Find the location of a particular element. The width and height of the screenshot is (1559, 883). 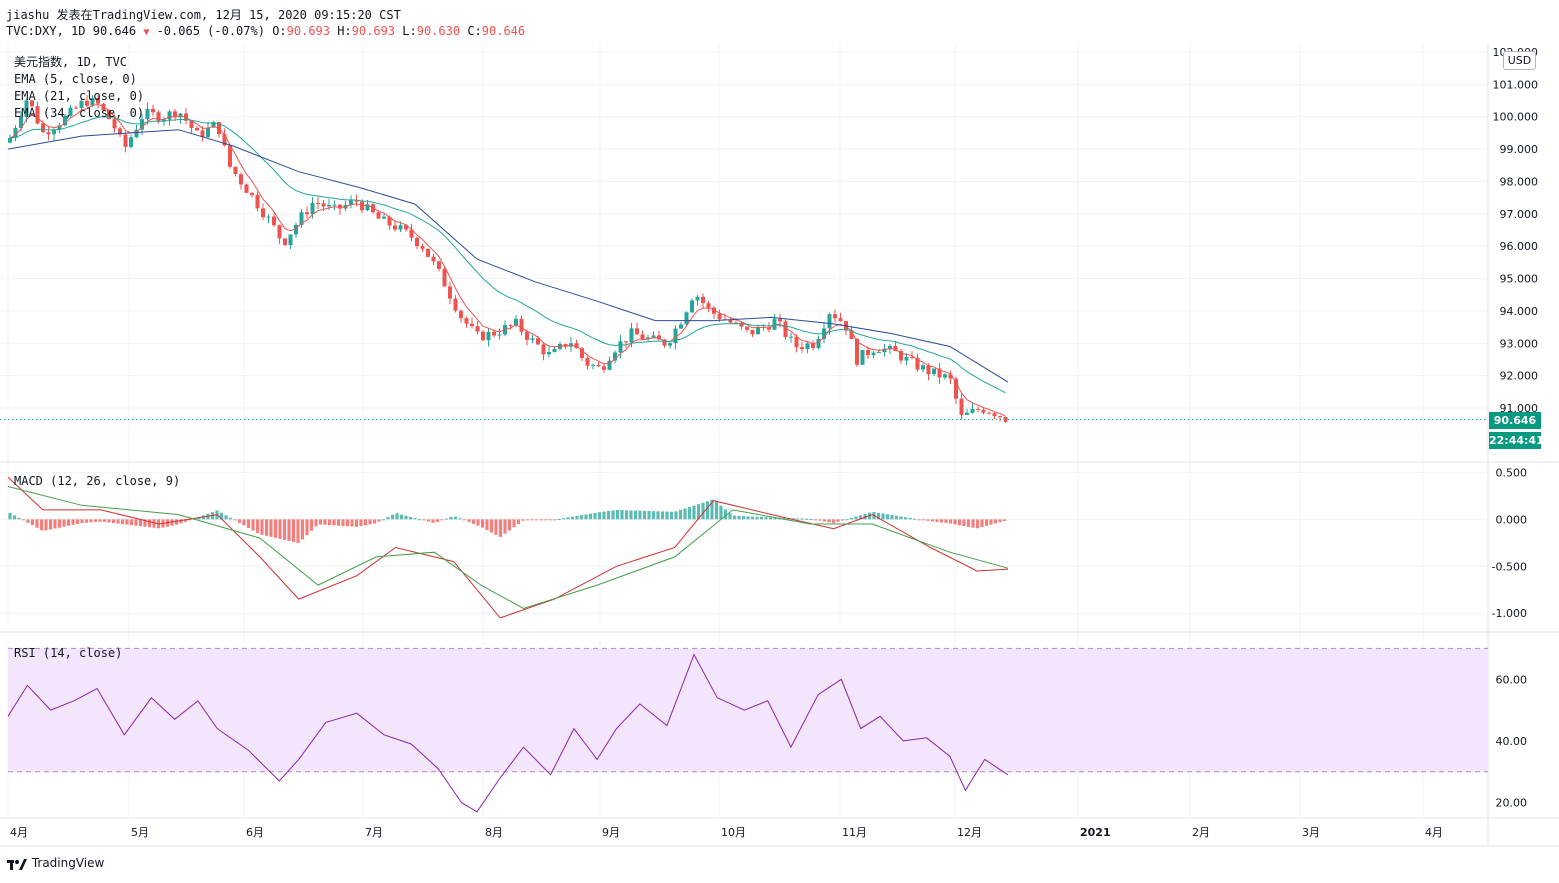

legend-macd: MACD (12, 26, close, 9) is located at coordinates (97, 481).